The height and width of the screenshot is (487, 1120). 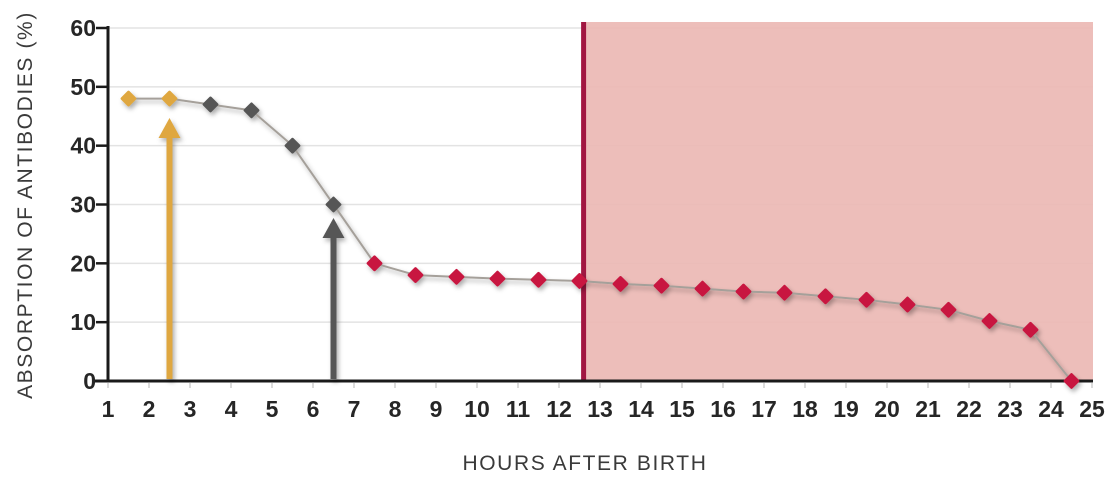 What do you see at coordinates (764, 409) in the screenshot?
I see `x-tick-label-17: 17` at bounding box center [764, 409].